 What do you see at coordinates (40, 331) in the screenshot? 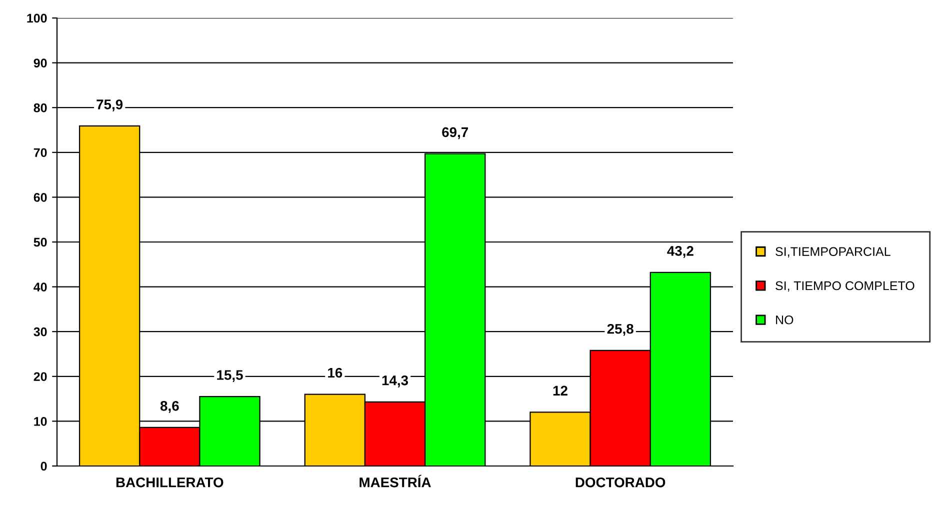
I see `y-tick-label: 30` at bounding box center [40, 331].